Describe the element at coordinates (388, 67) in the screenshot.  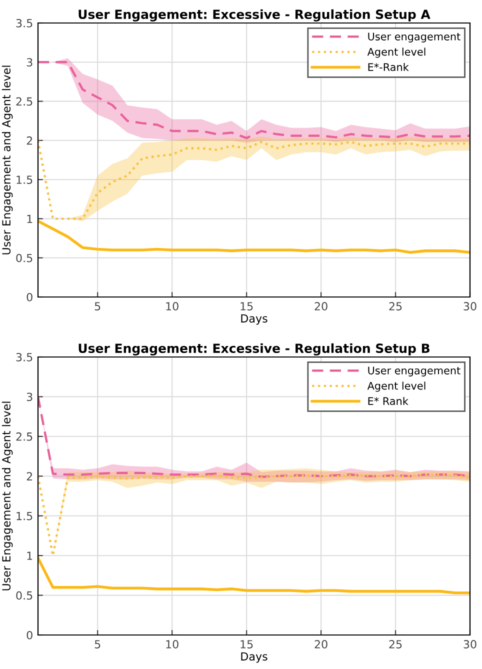
I see `legend-label: E*-Rank` at that location.